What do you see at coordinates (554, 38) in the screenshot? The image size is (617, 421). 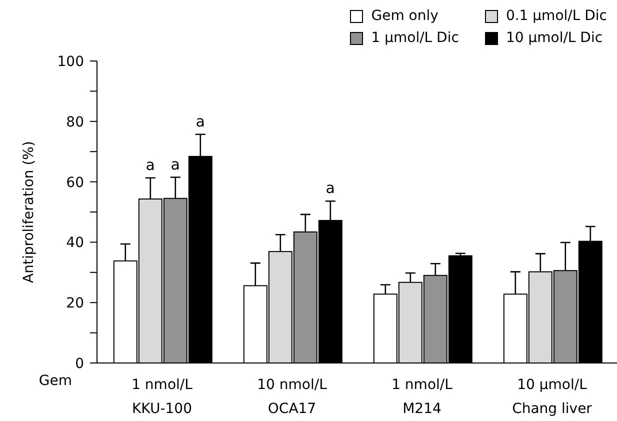 I see `legend-label: 10 μmol/L Dic` at bounding box center [554, 38].